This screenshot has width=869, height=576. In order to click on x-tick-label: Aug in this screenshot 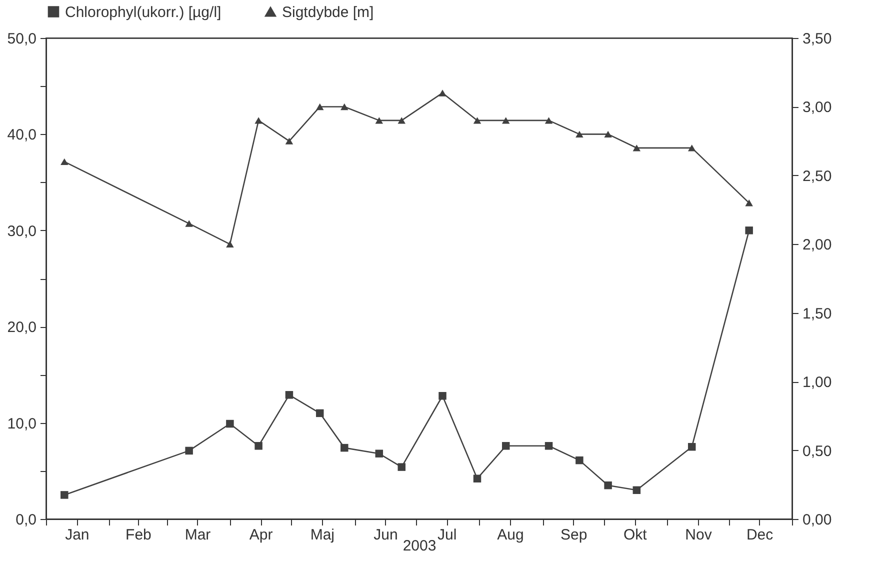, I will do `click(510, 535)`.